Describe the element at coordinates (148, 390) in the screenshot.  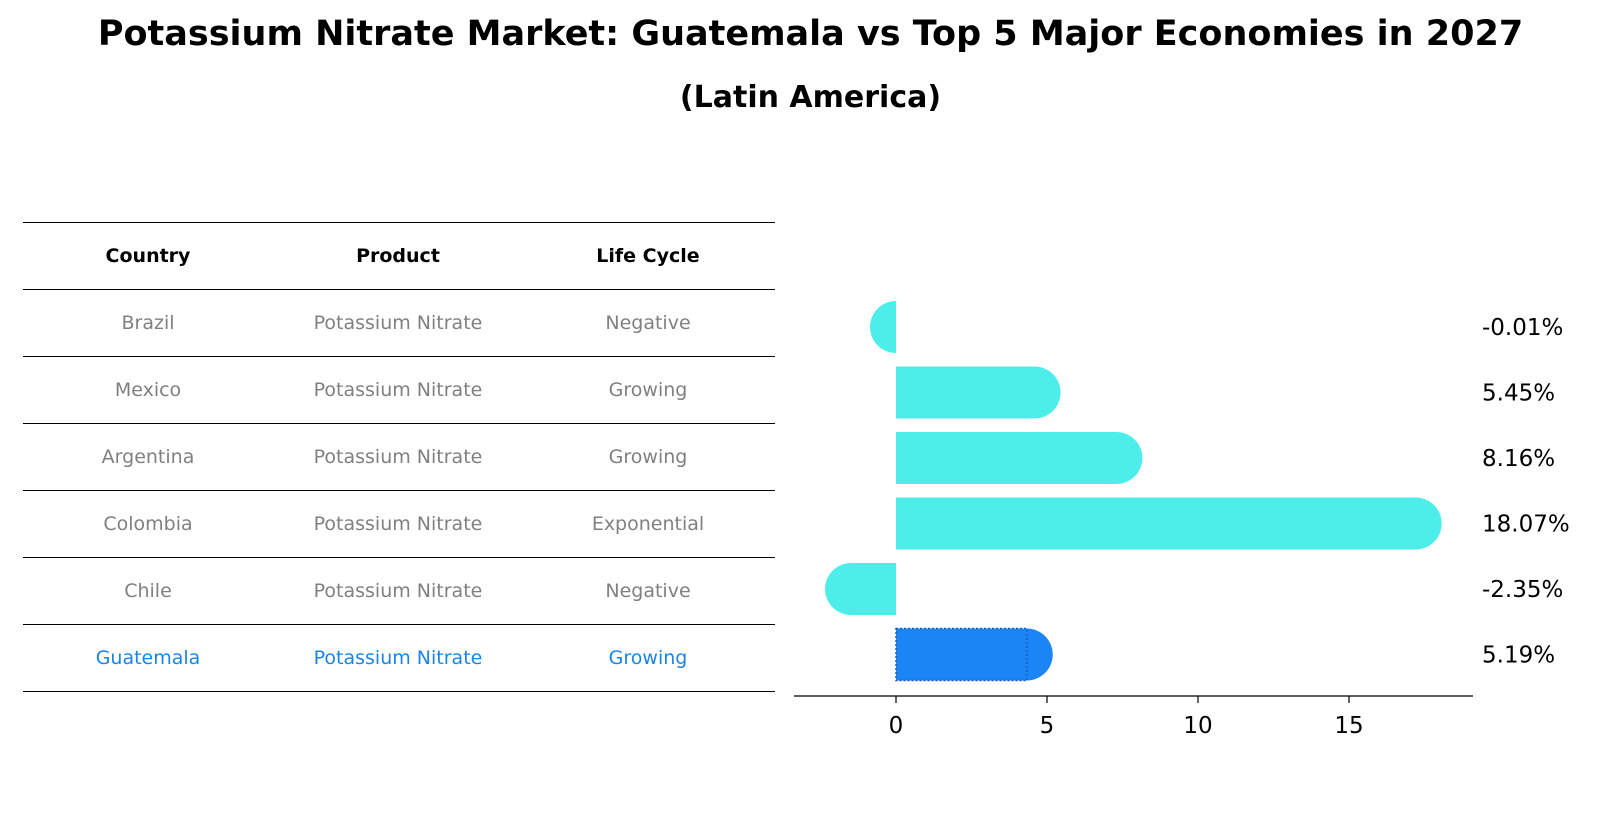
I see `cell-country: Mexico` at that location.